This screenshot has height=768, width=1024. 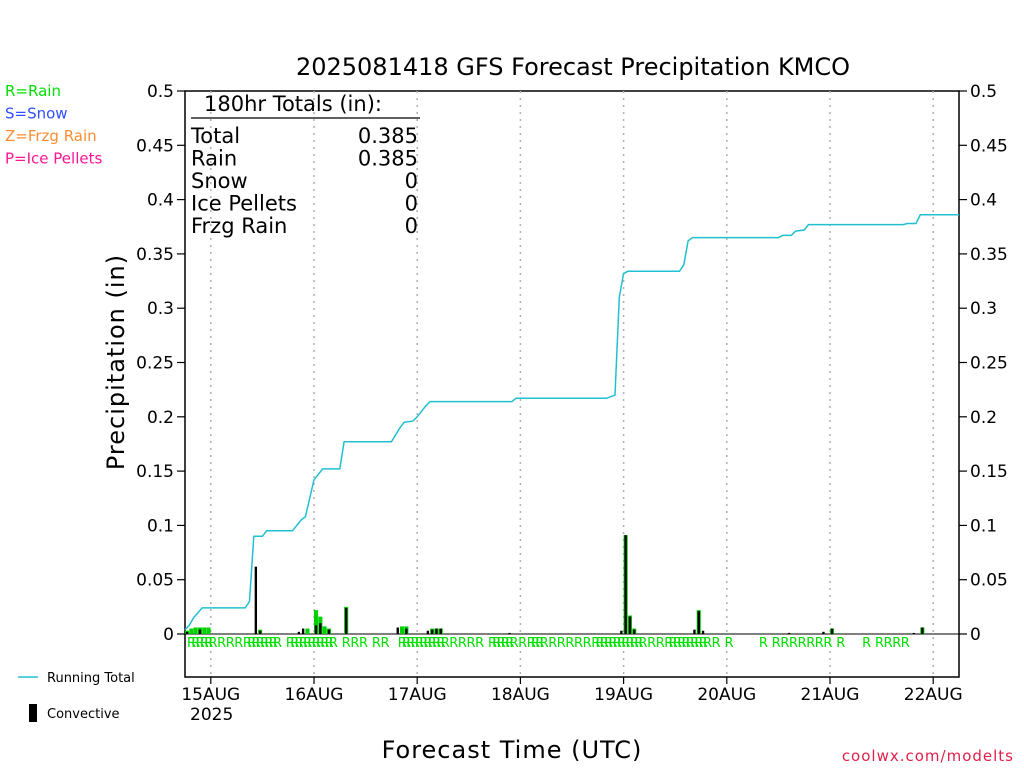 I want to click on totals-row-label: Ice Pellets, so click(x=244, y=204).